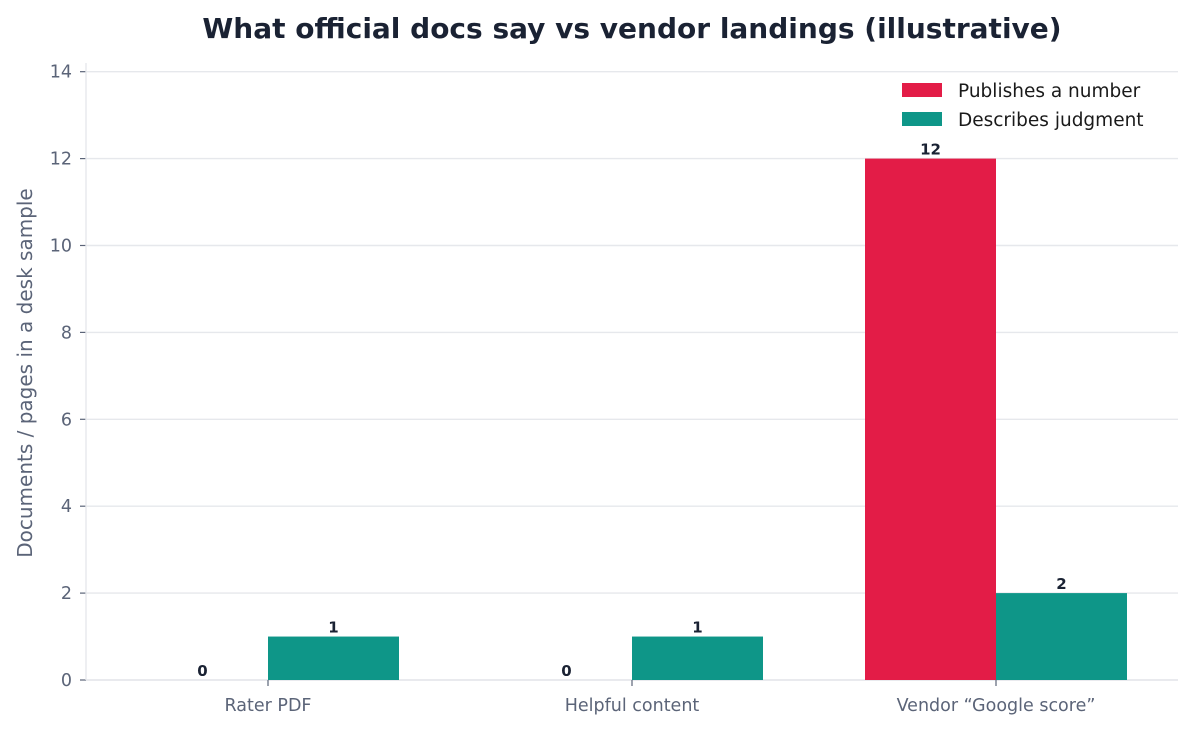  Describe the element at coordinates (1051, 120) in the screenshot. I see `legend-label: Describes judgment` at that location.